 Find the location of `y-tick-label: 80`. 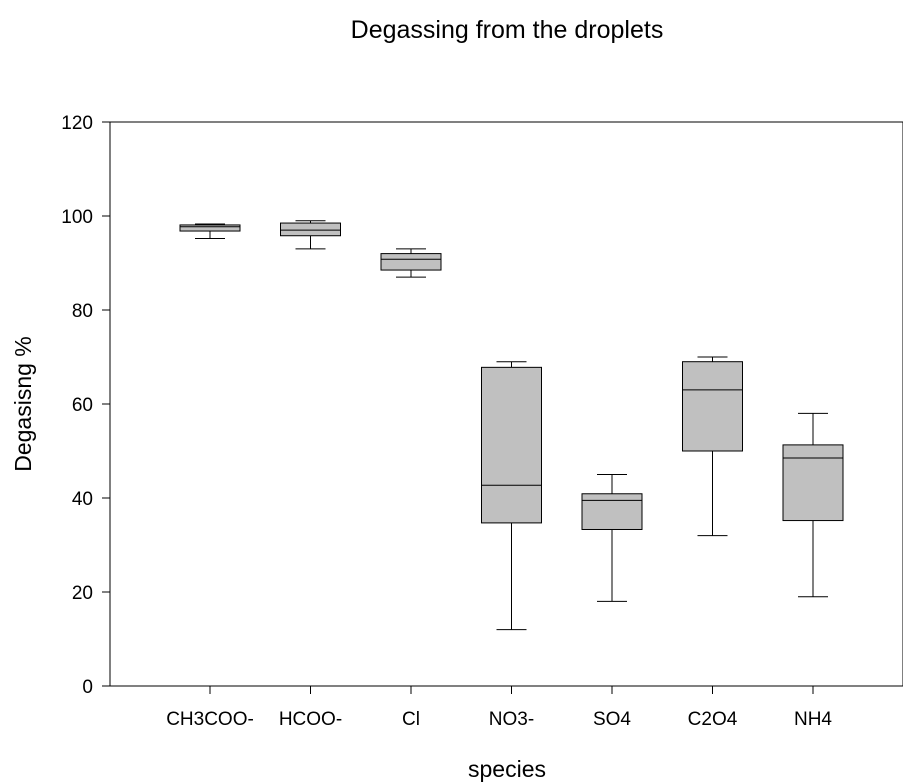

y-tick-label: 80 is located at coordinates (82, 311).